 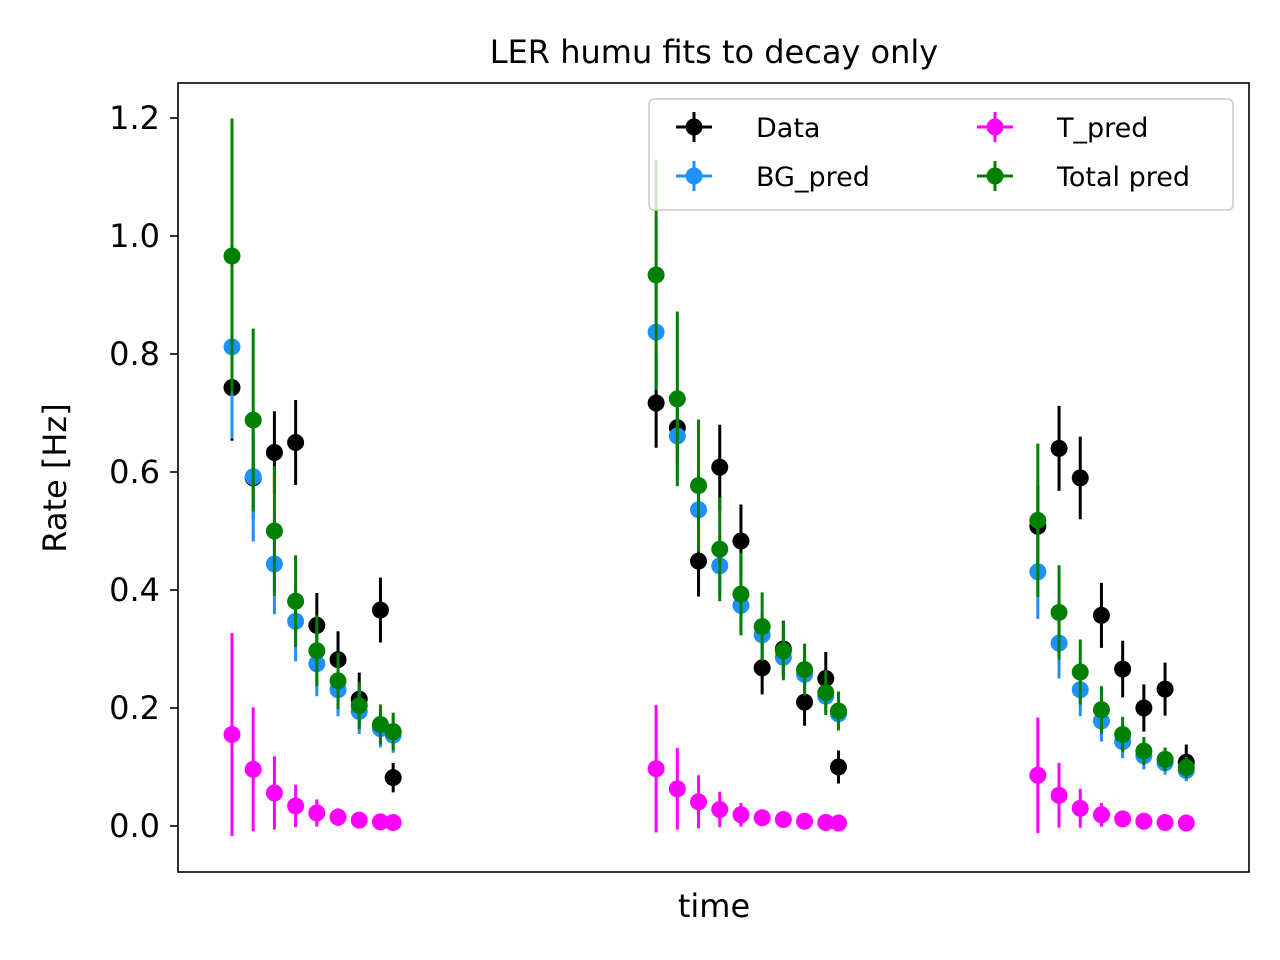 What do you see at coordinates (813, 177) in the screenshot?
I see `legend-label: BG_pred` at bounding box center [813, 177].